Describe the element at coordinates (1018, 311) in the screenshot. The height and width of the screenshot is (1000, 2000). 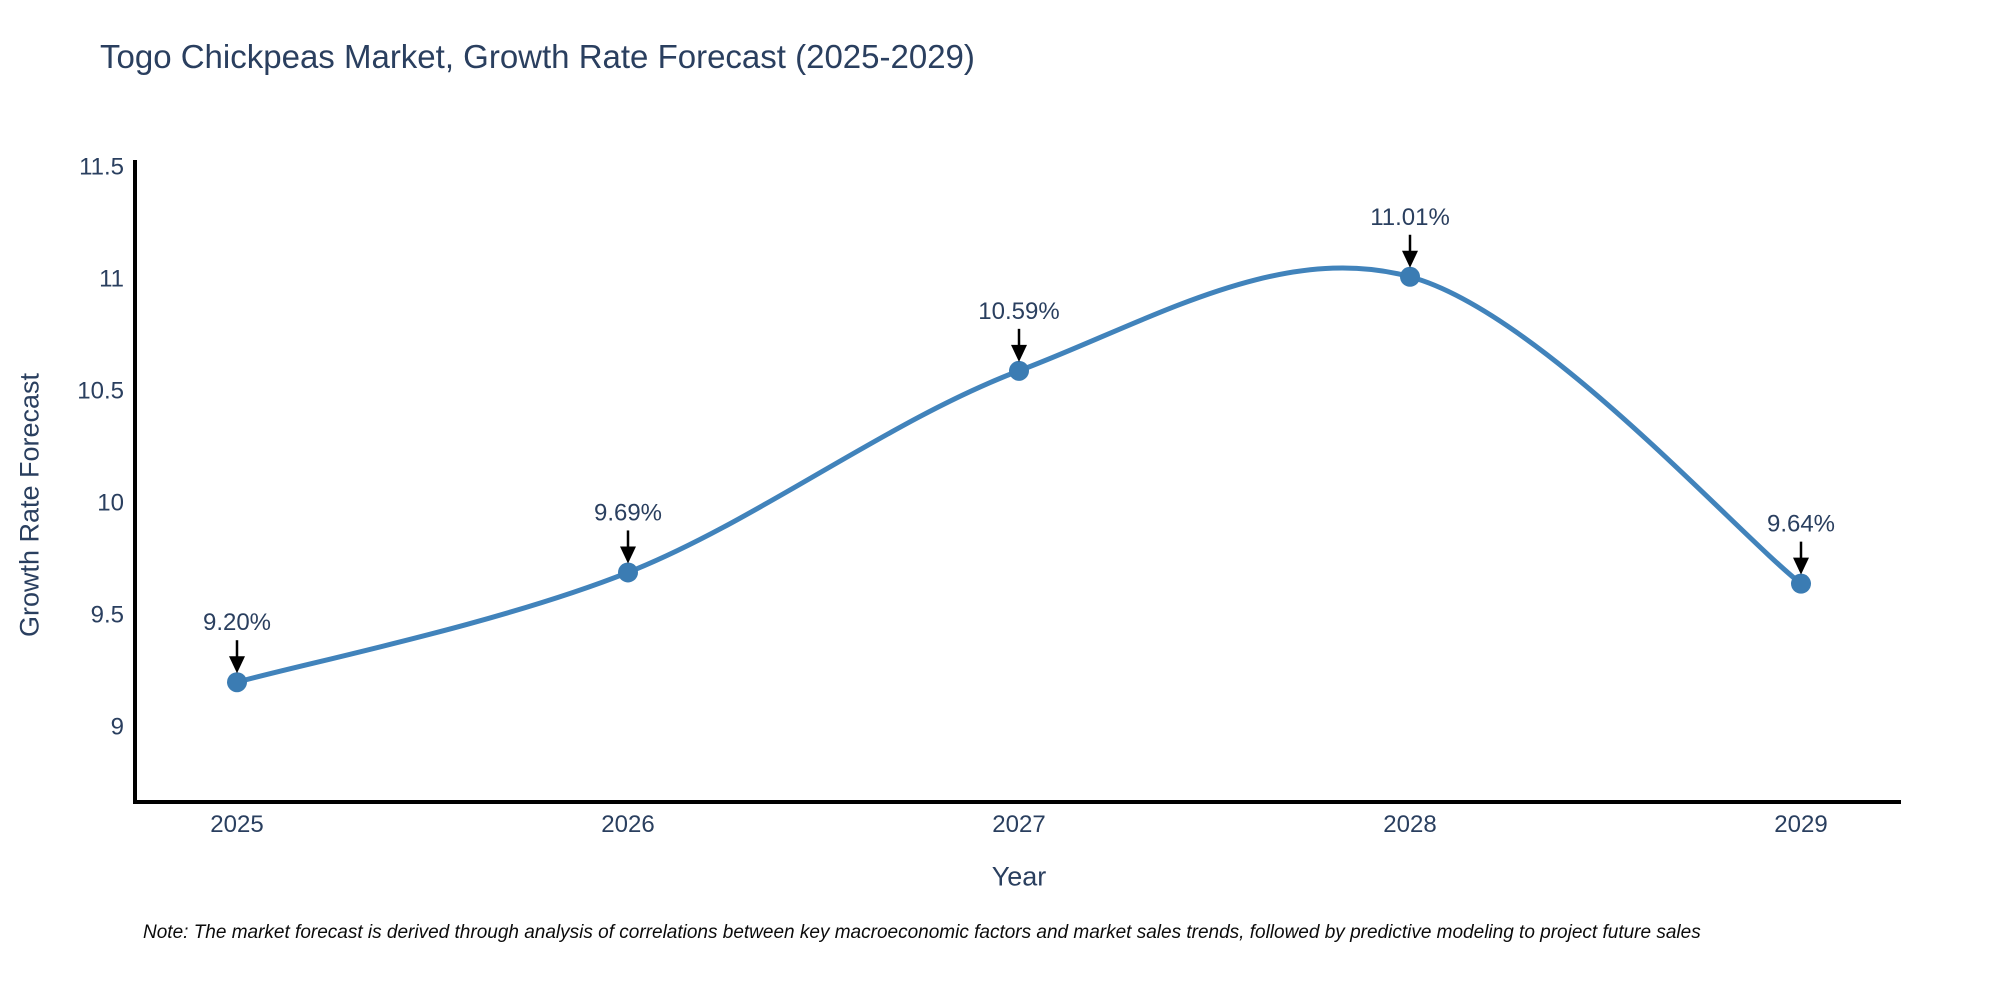
I see `point-value-label: 10.59%` at that location.